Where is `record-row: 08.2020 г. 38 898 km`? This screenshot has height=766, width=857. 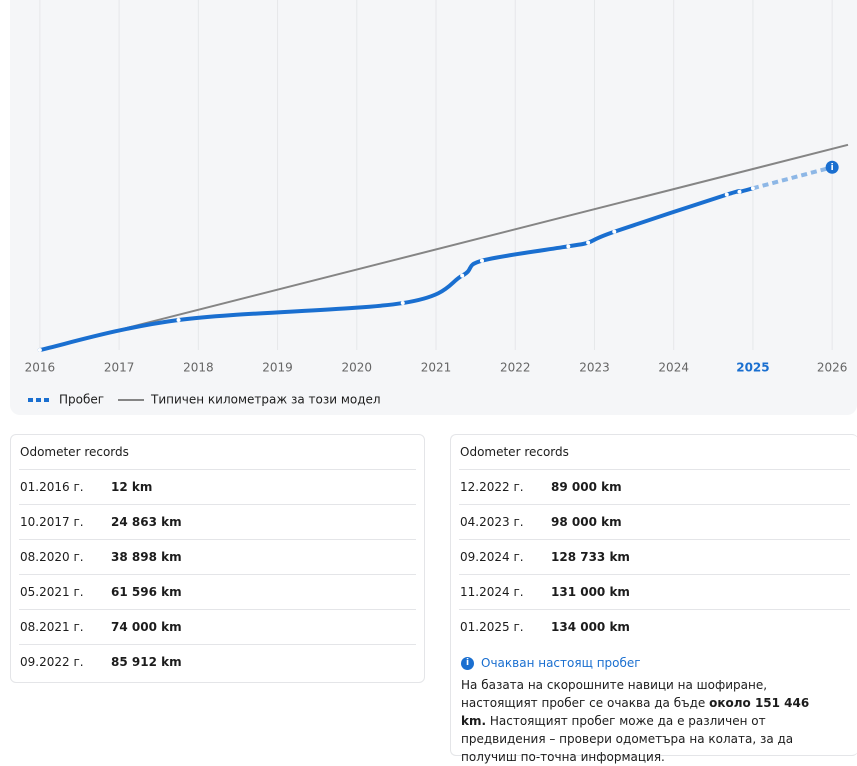
record-row: 08.2020 г. 38 898 km is located at coordinates (217, 556).